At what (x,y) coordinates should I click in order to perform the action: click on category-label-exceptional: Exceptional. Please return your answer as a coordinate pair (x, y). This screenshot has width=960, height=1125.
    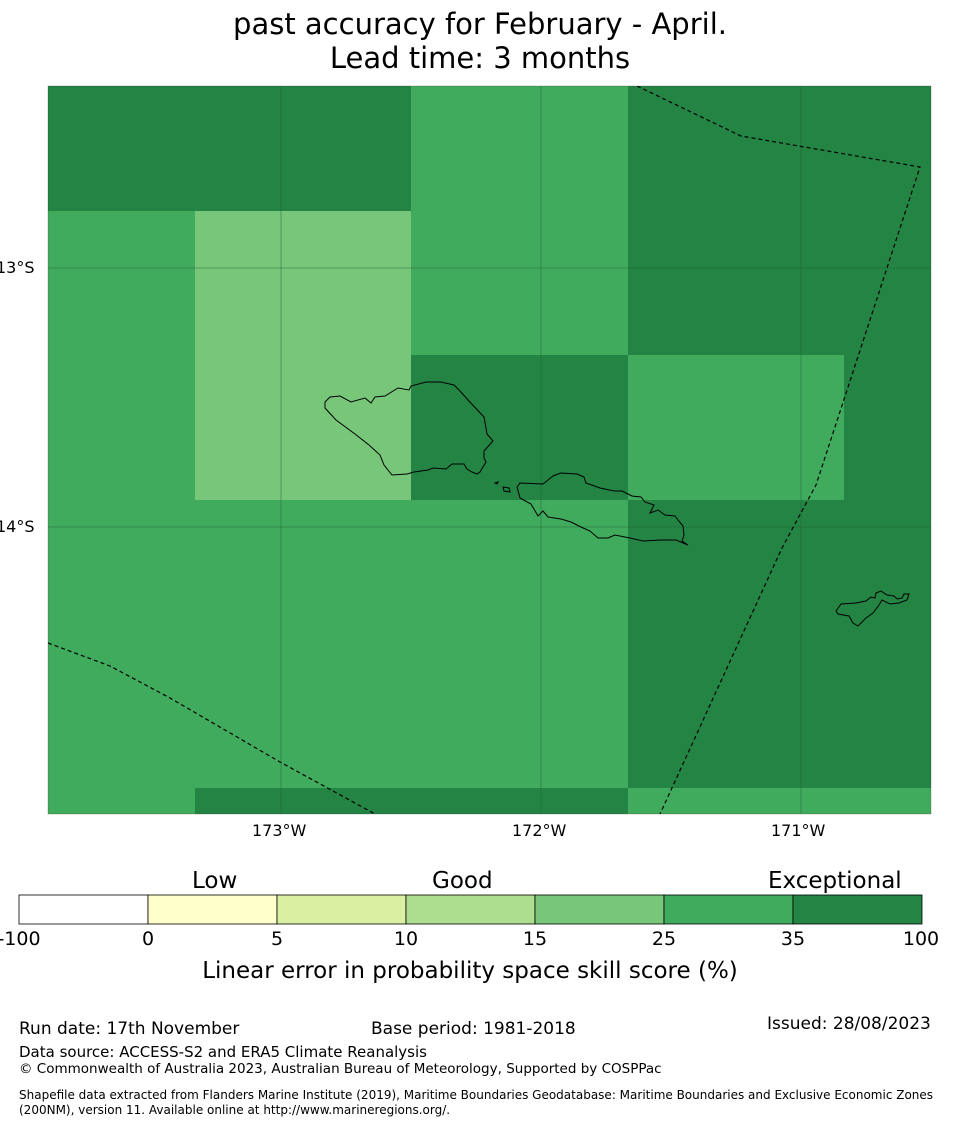
    Looking at the image, I should click on (835, 881).